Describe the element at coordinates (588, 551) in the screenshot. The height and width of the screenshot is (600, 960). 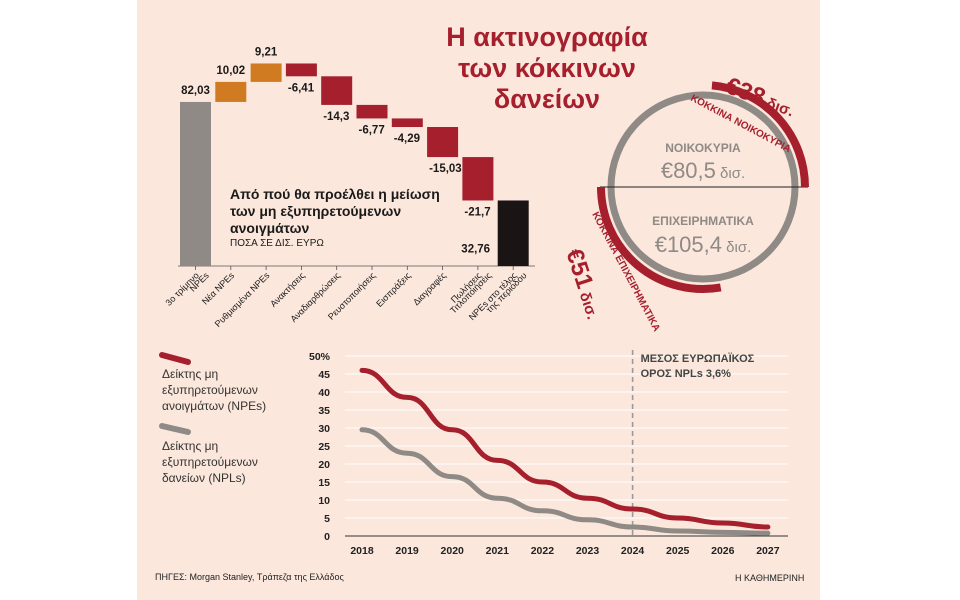
I see `line-chart-x-tick: 2023` at that location.